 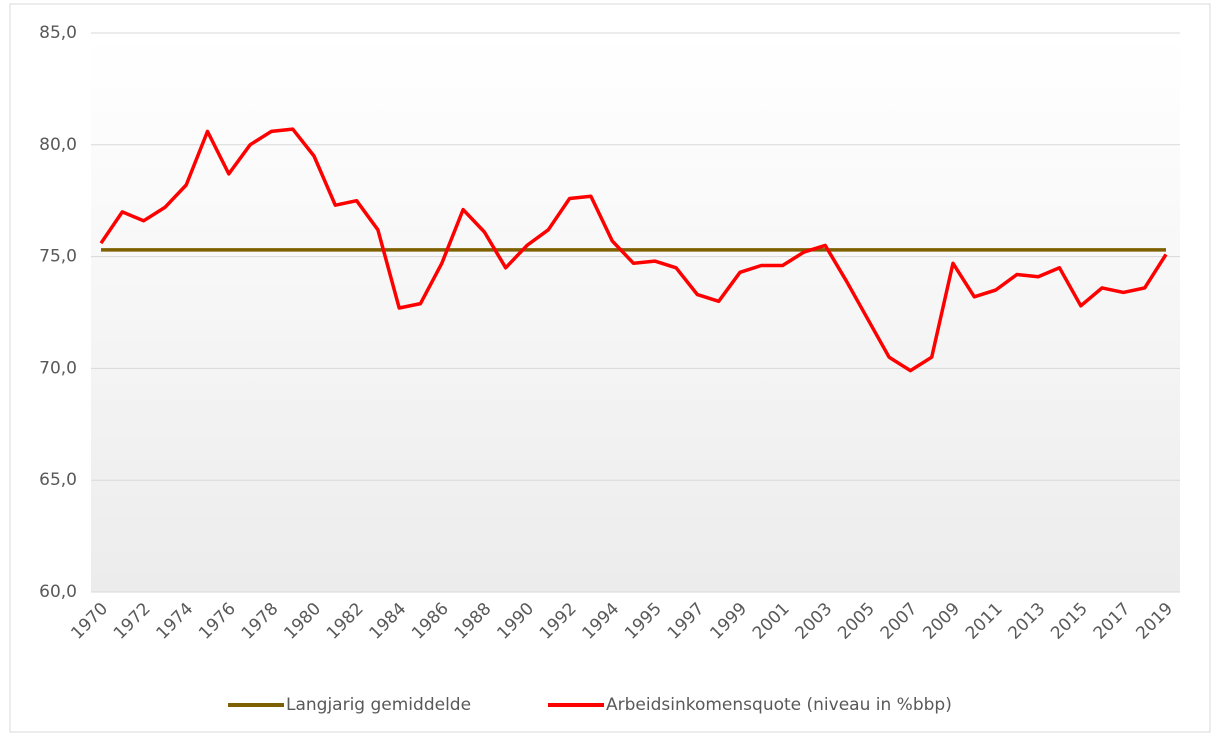 What do you see at coordinates (856, 621) in the screenshot?
I see `x-tick-label: 2005` at bounding box center [856, 621].